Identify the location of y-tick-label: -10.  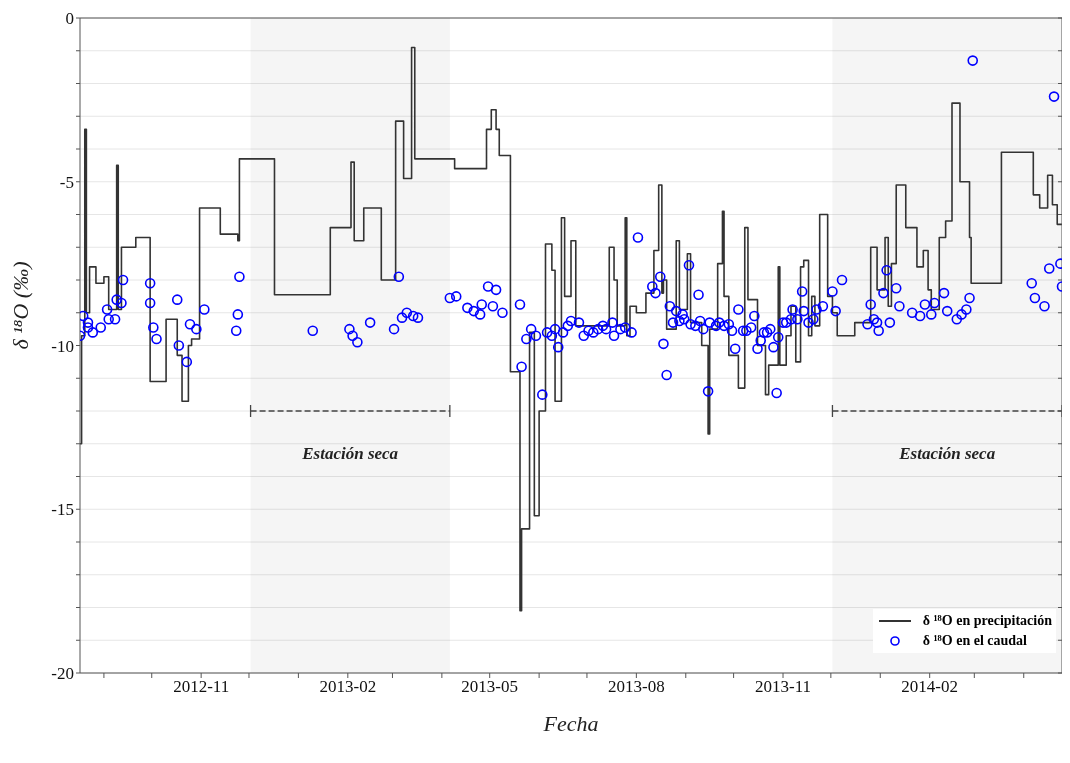
(62, 346).